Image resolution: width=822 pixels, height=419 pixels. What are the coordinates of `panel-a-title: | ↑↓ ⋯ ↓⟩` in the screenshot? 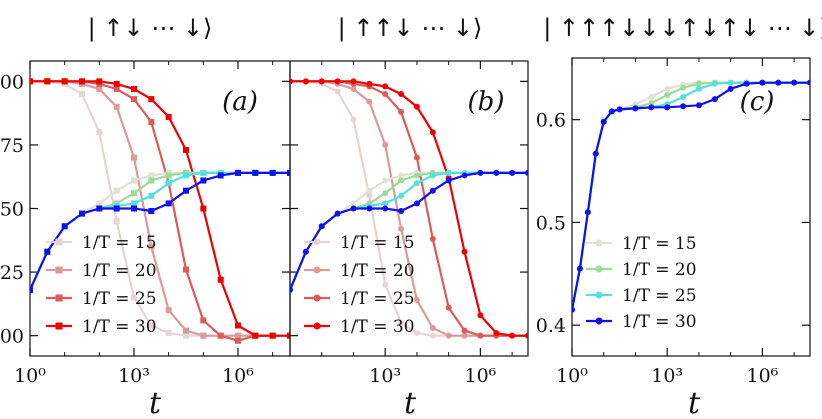 It's located at (150, 28).